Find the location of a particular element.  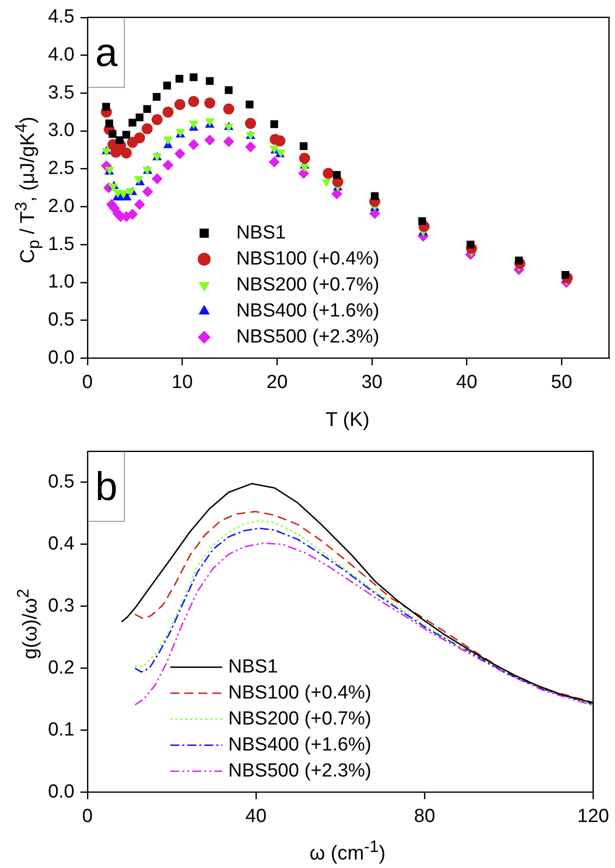

y-tick-label: 2.5 is located at coordinates (61, 169).